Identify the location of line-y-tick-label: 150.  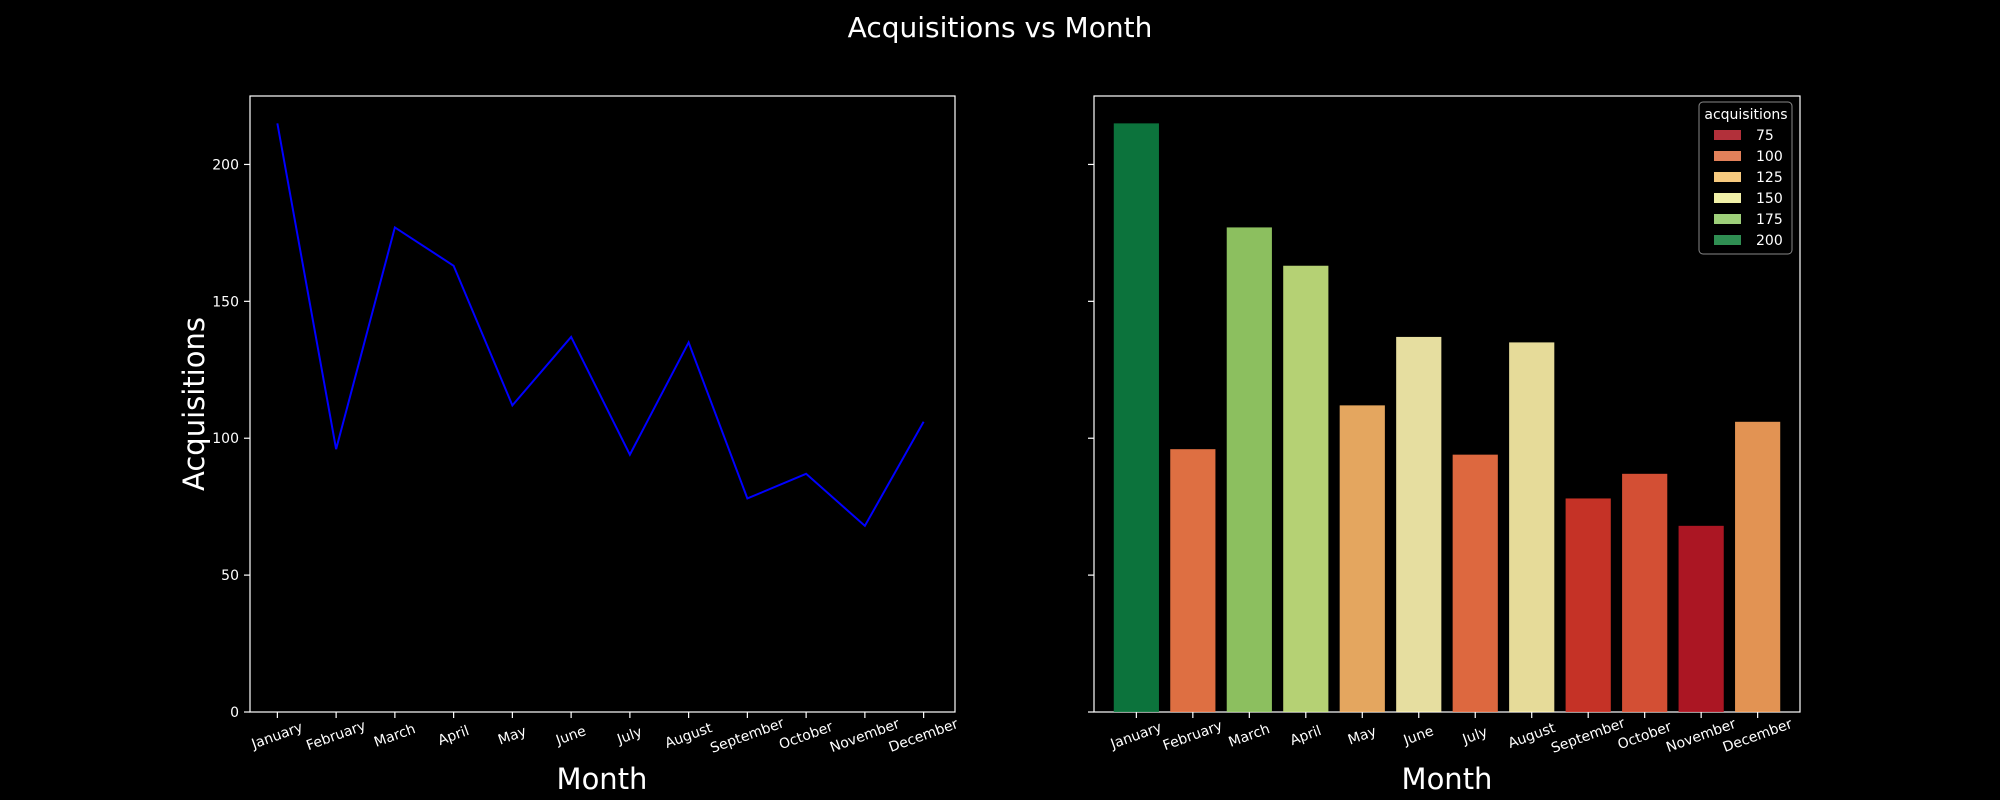
(225, 302).